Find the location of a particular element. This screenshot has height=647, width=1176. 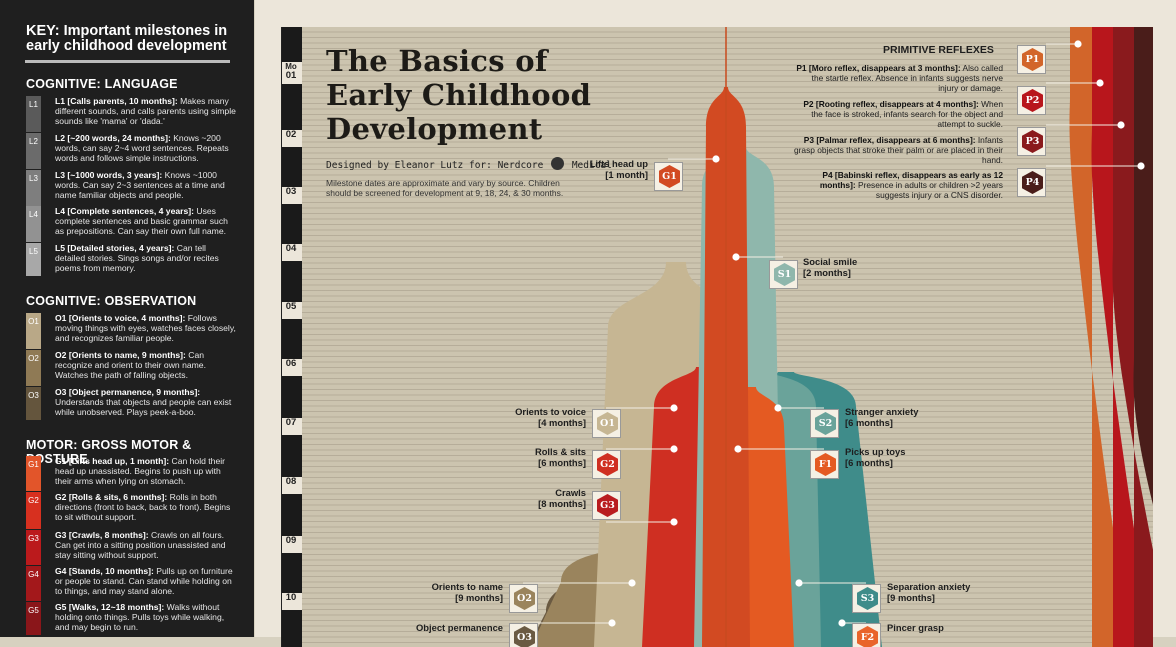

milestone-hexagon-s3: S3 is located at coordinates (866, 598).